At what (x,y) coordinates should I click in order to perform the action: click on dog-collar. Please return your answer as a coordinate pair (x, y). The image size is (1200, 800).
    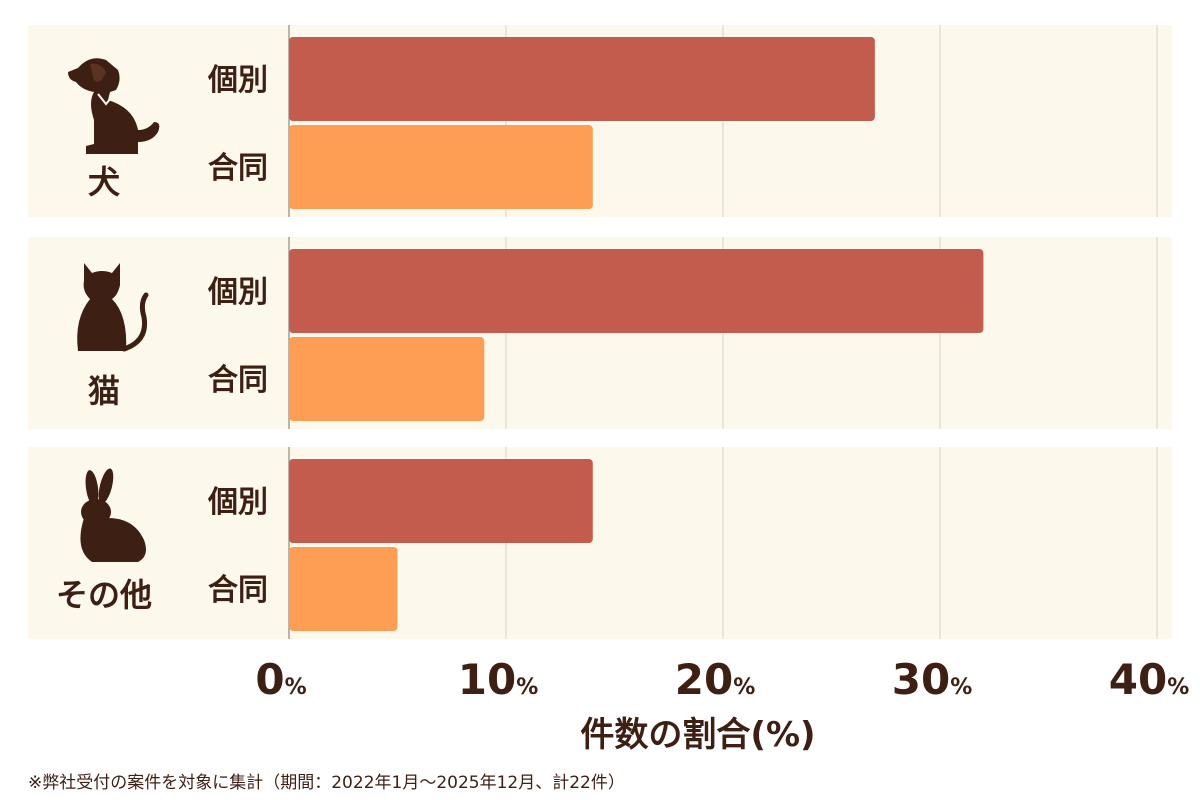
    Looking at the image, I should click on (107, 98).